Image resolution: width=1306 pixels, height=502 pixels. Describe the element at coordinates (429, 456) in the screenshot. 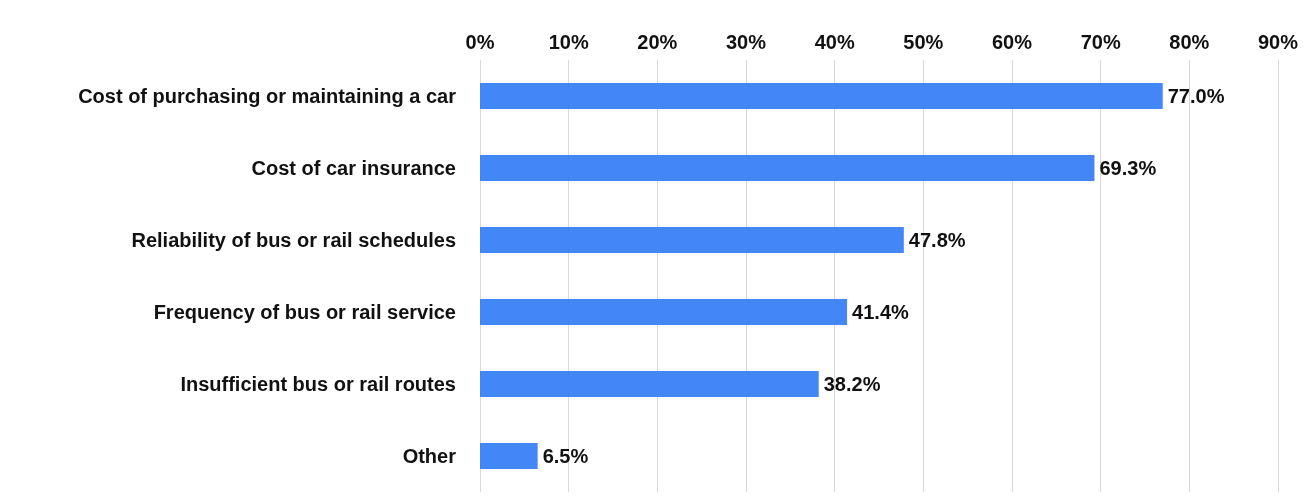

I see `y-tick-label: Other` at that location.